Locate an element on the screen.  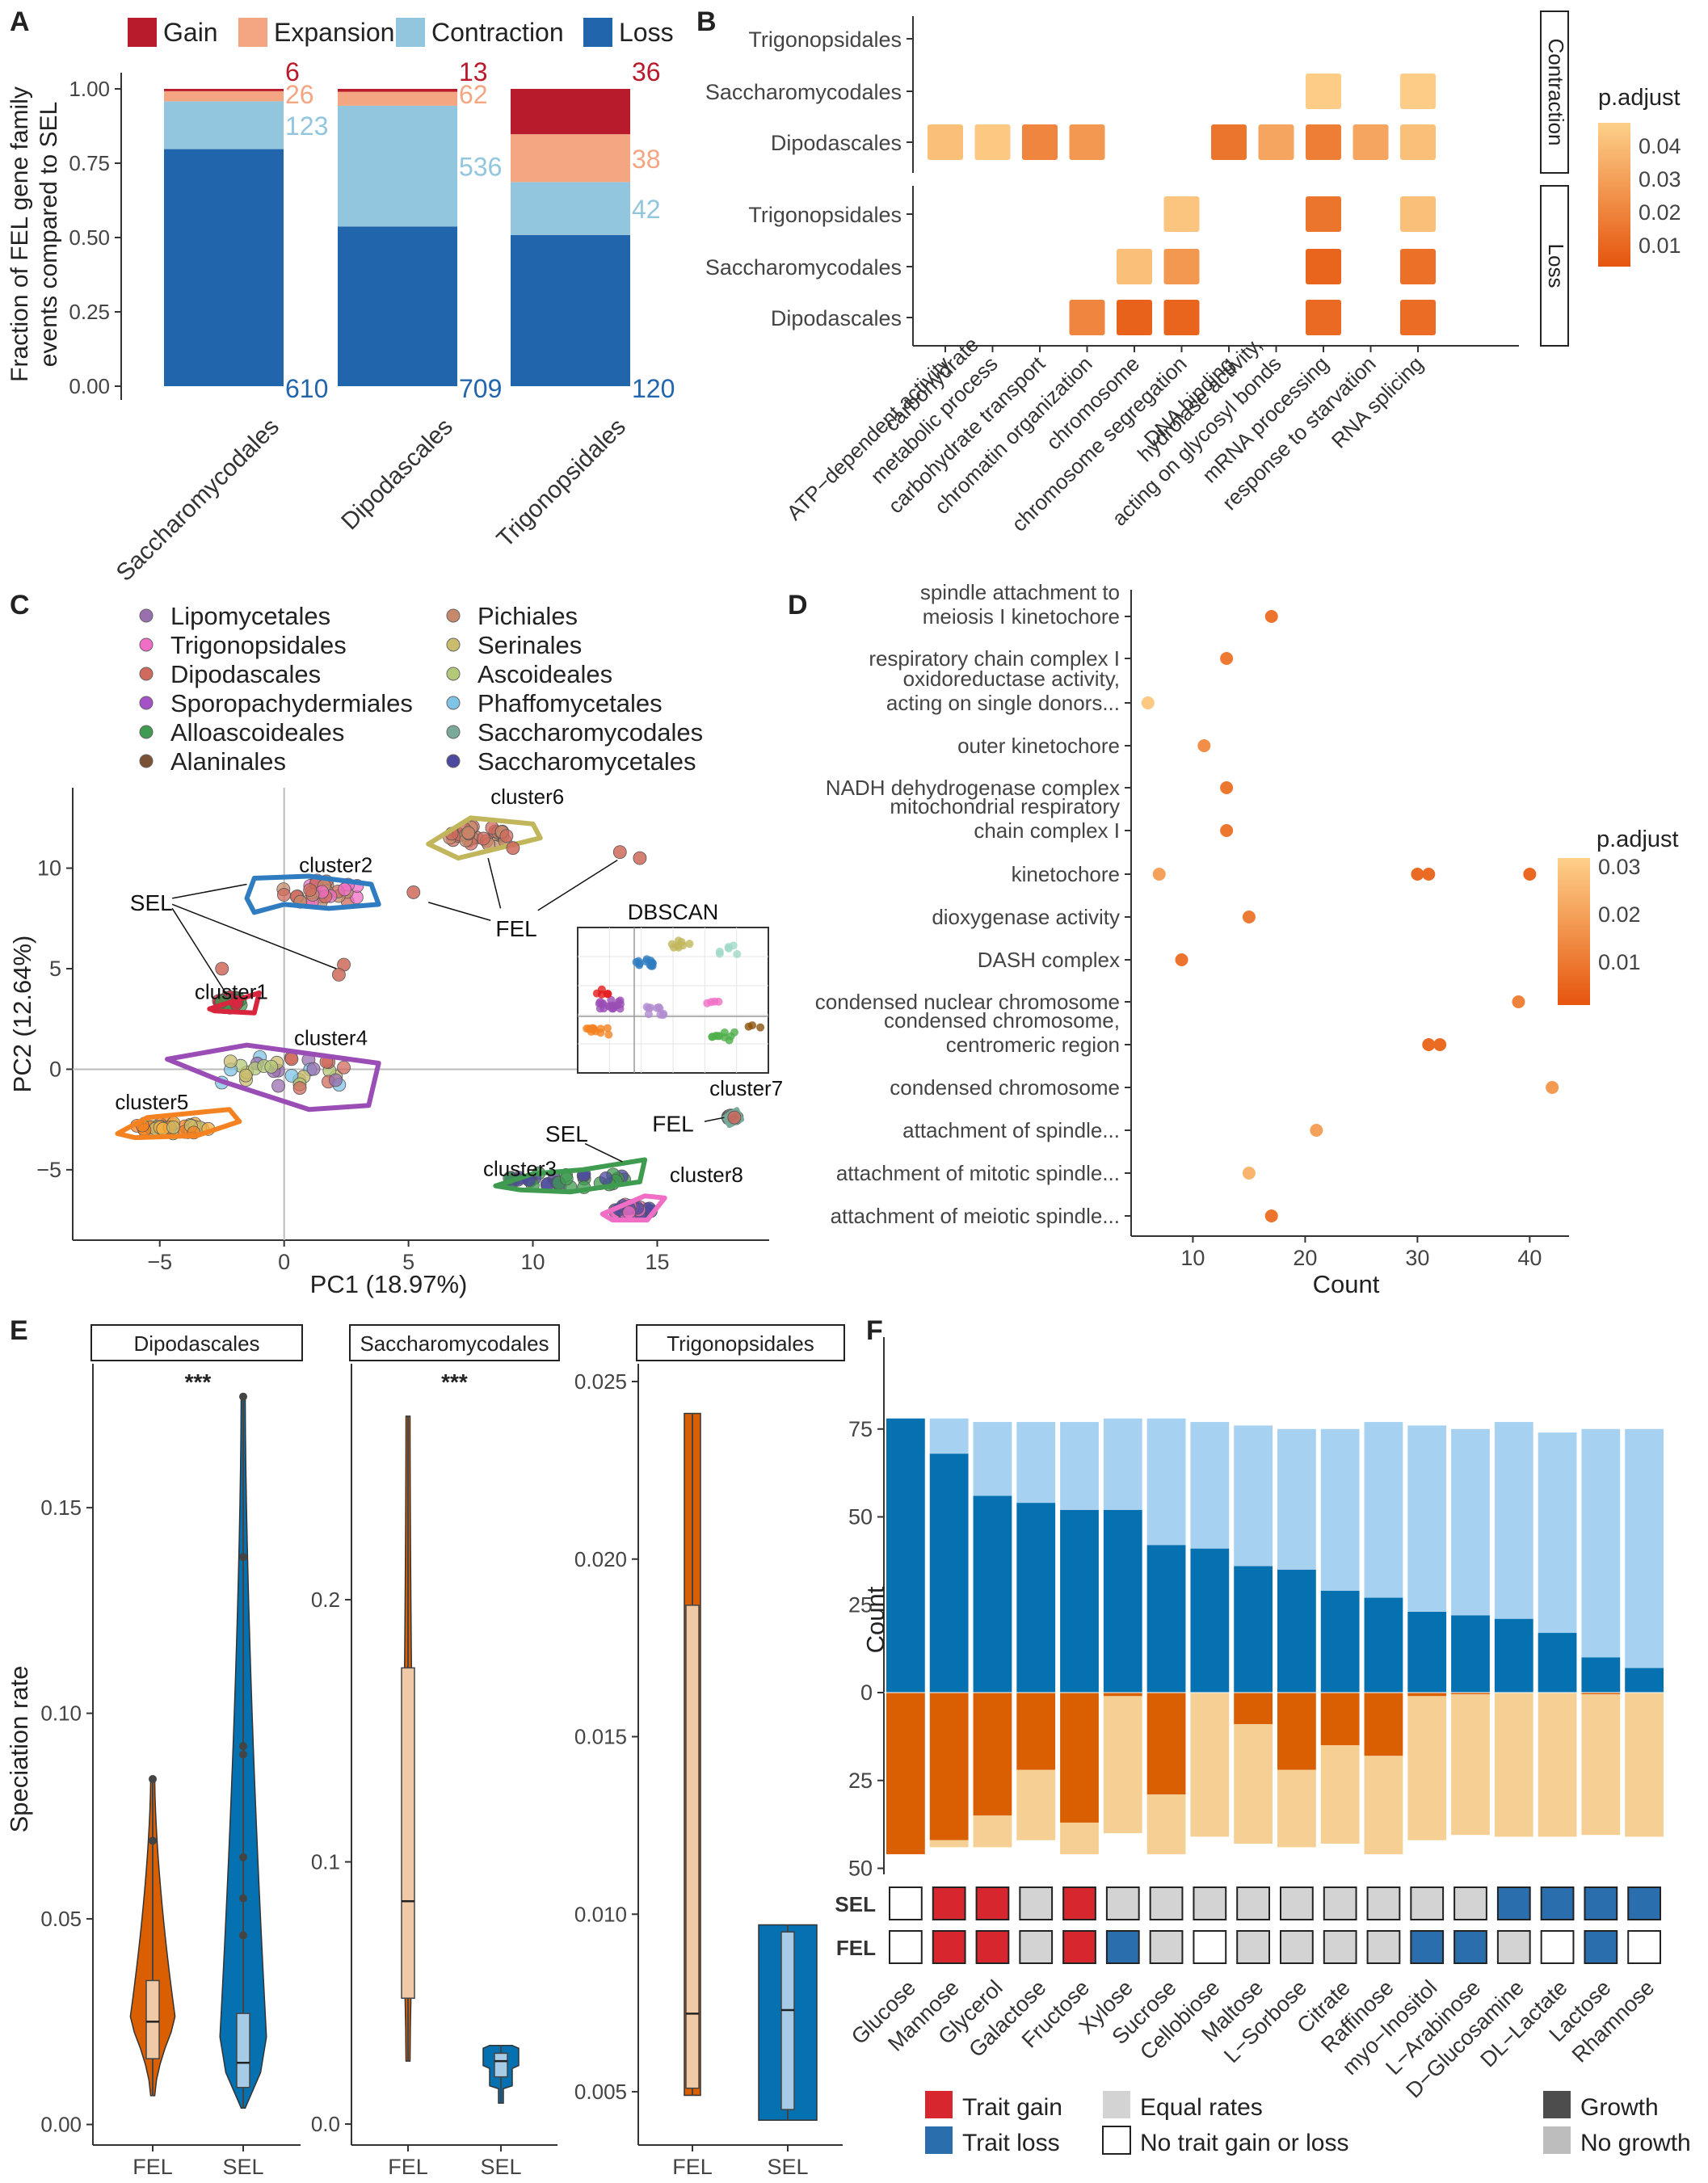
legend-label-trigonopsidales: Trigonopsidales is located at coordinates (258, 645).